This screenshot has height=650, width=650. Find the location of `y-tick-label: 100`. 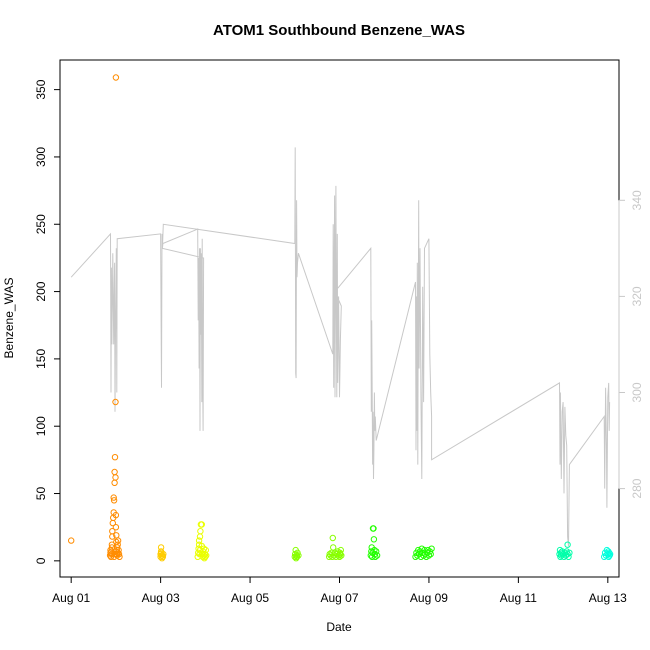

y-tick-label: 100 is located at coordinates (41, 426).